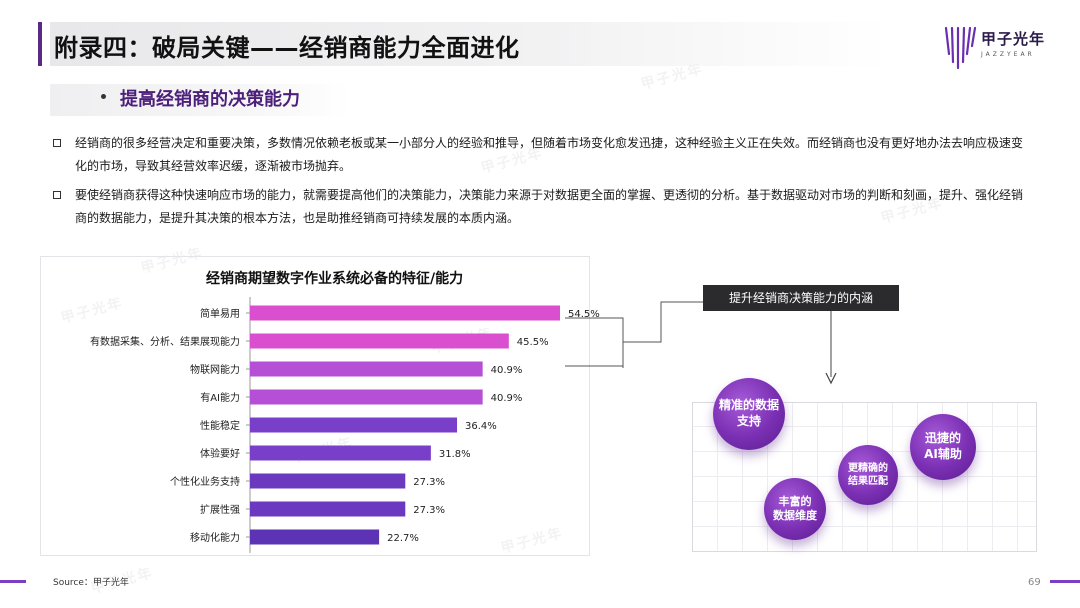 The image size is (1080, 608). Describe the element at coordinates (801, 298) in the screenshot. I see `implication-label-box: 提升经销商决策能力的内涵` at that location.